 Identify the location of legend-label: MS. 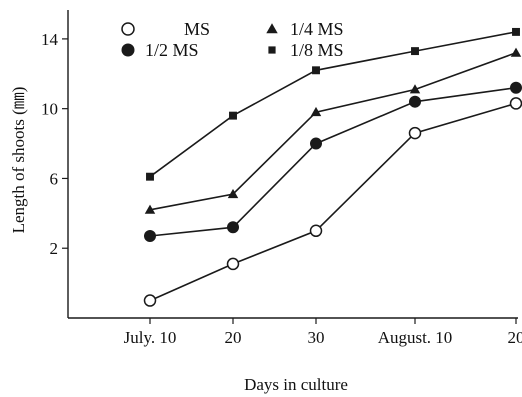
(197, 29).